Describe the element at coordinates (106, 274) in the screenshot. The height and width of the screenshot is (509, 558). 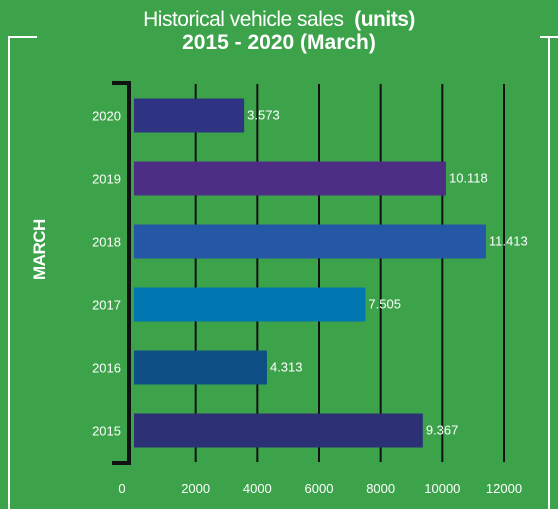
I see `category-labels: 2020 2019 2018 2017 2016 2015` at that location.